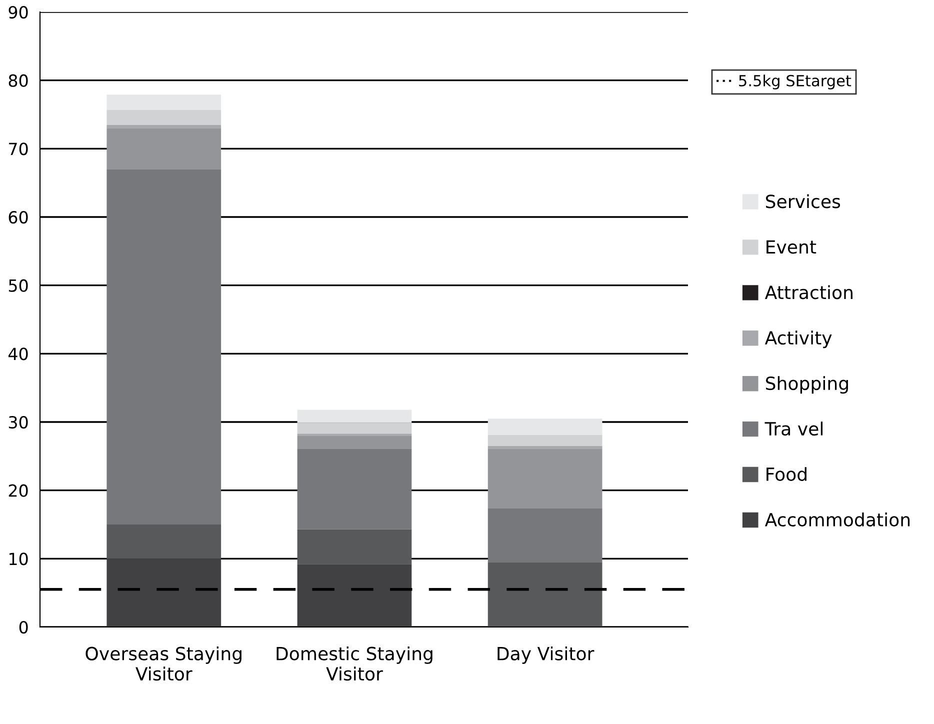 Image resolution: width=934 pixels, height=724 pixels. Describe the element at coordinates (791, 247) in the screenshot. I see `legend-label: Event` at that location.